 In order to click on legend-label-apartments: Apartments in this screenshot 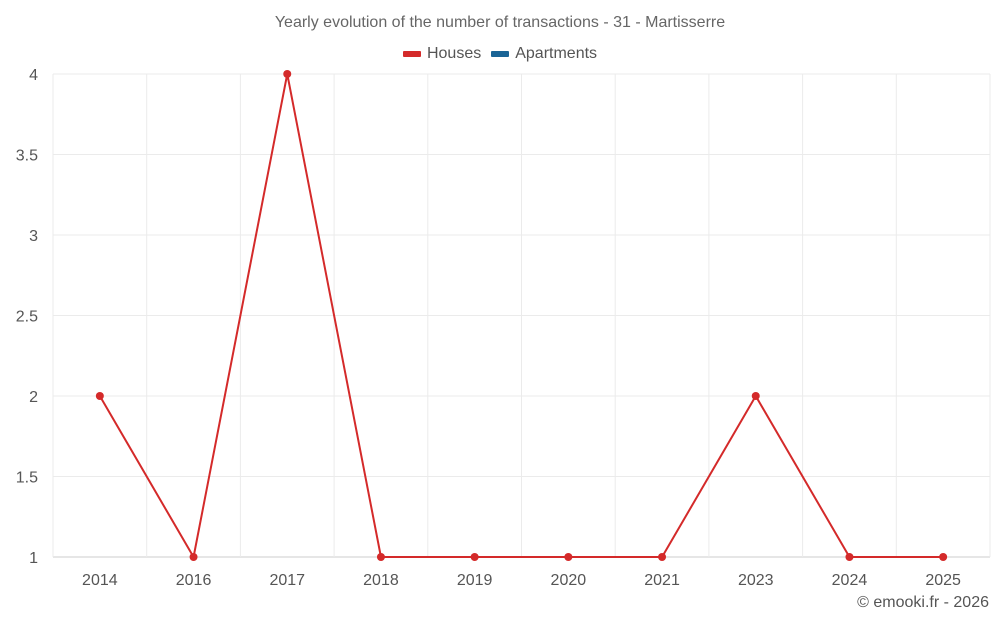, I will do `click(556, 53)`.